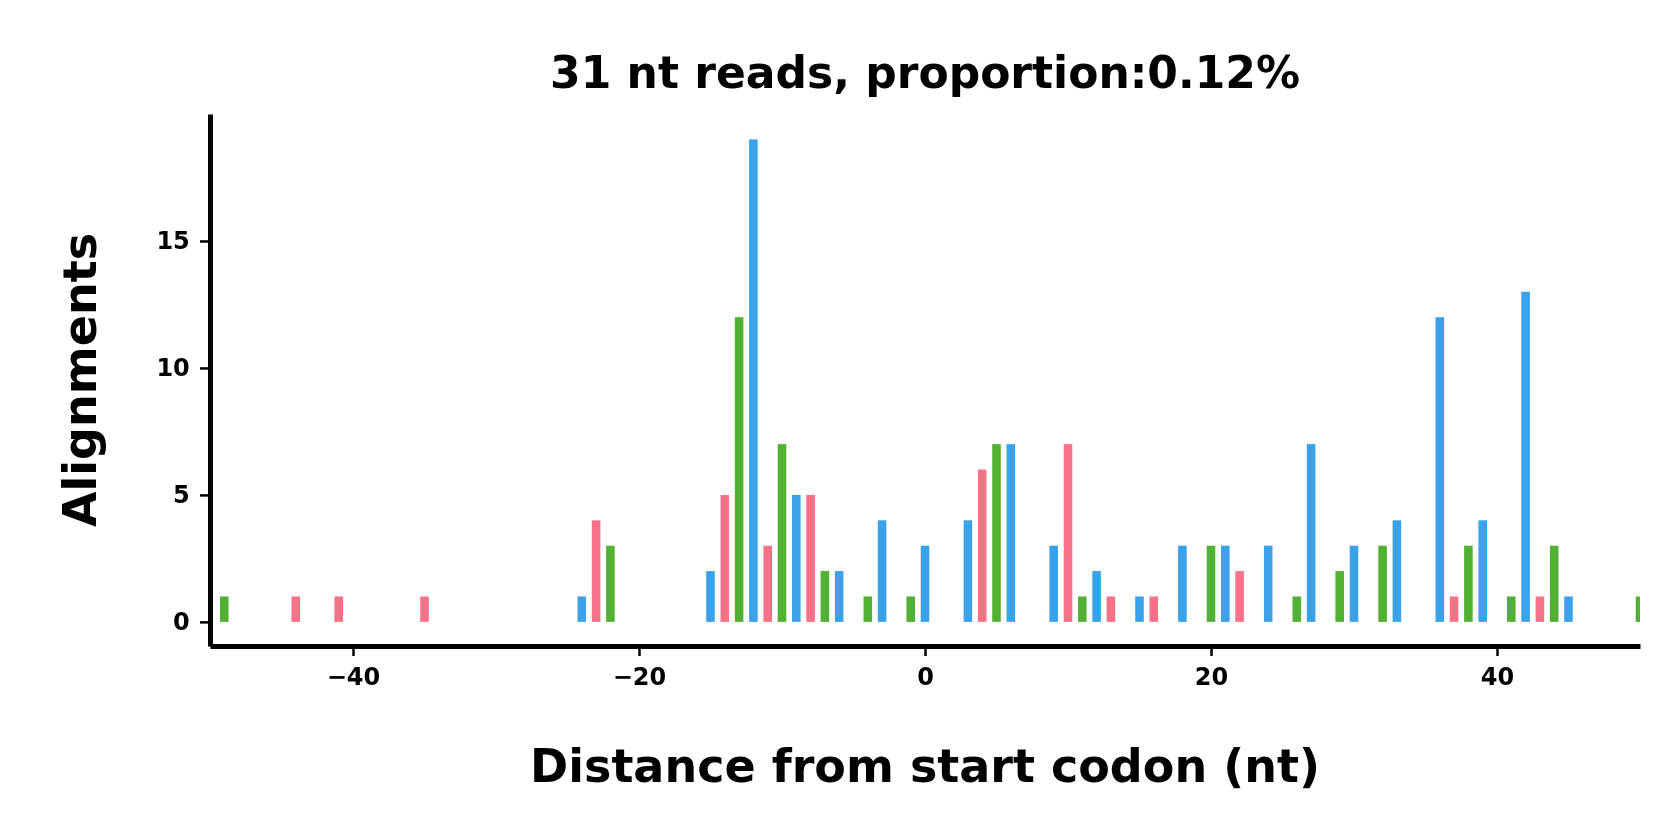 Image resolution: width=1680 pixels, height=840 pixels. I want to click on chart-title: 31 nt reads, proportion:0.12%, so click(925, 72).